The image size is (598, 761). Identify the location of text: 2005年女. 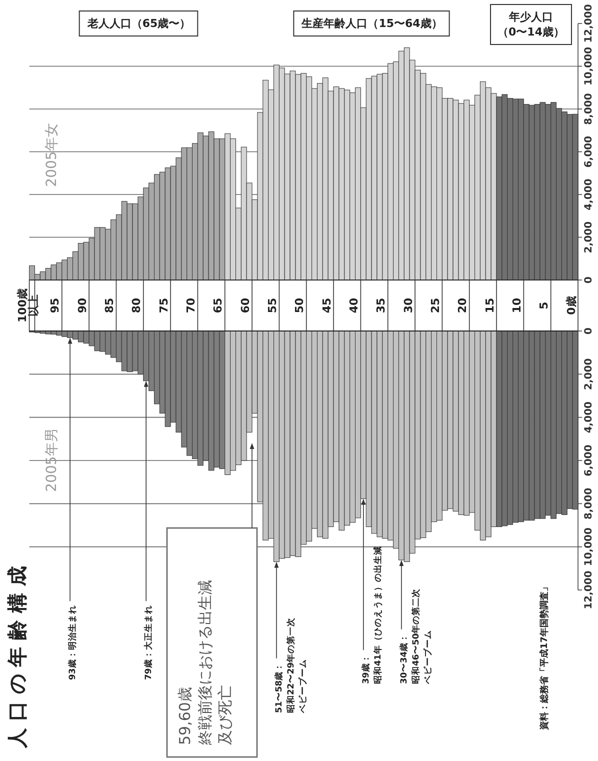
(52, 155).